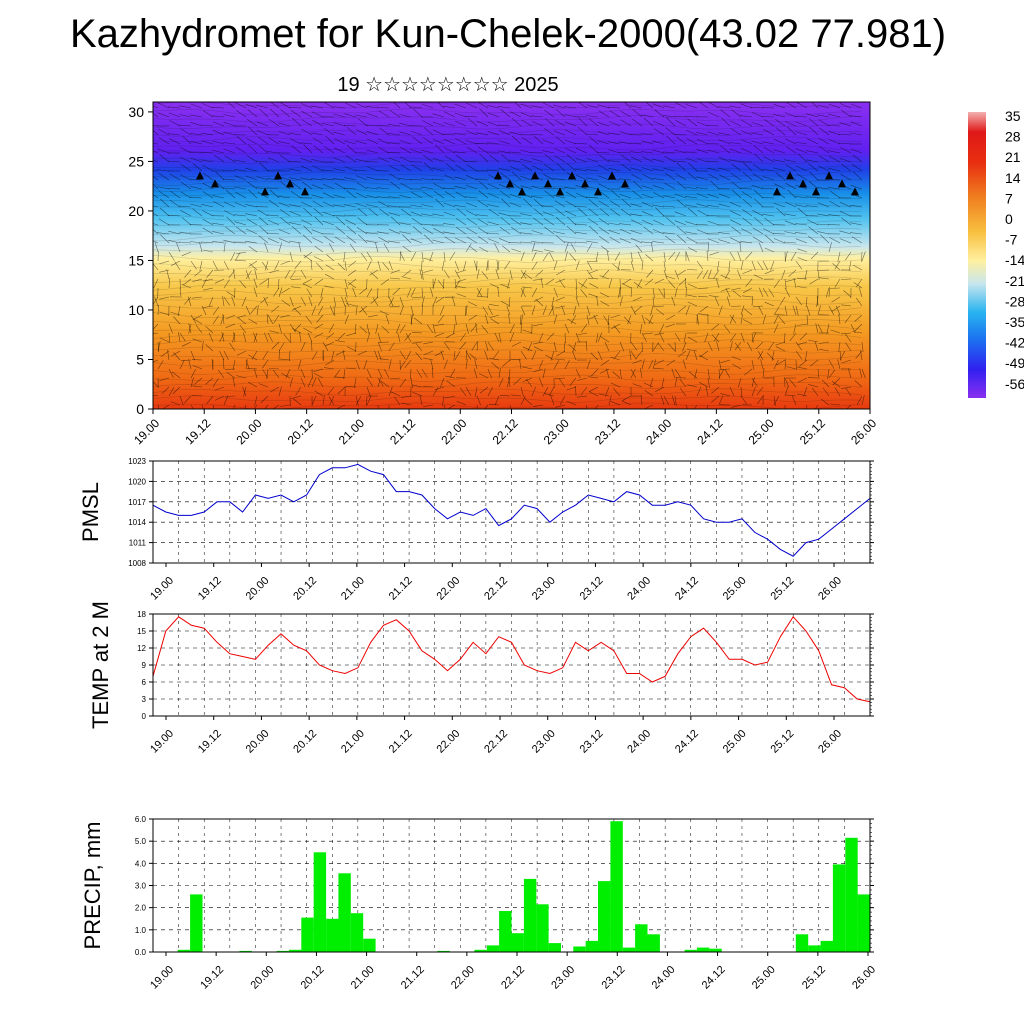  What do you see at coordinates (215, 183) in the screenshot?
I see `wind-pennant` at bounding box center [215, 183].